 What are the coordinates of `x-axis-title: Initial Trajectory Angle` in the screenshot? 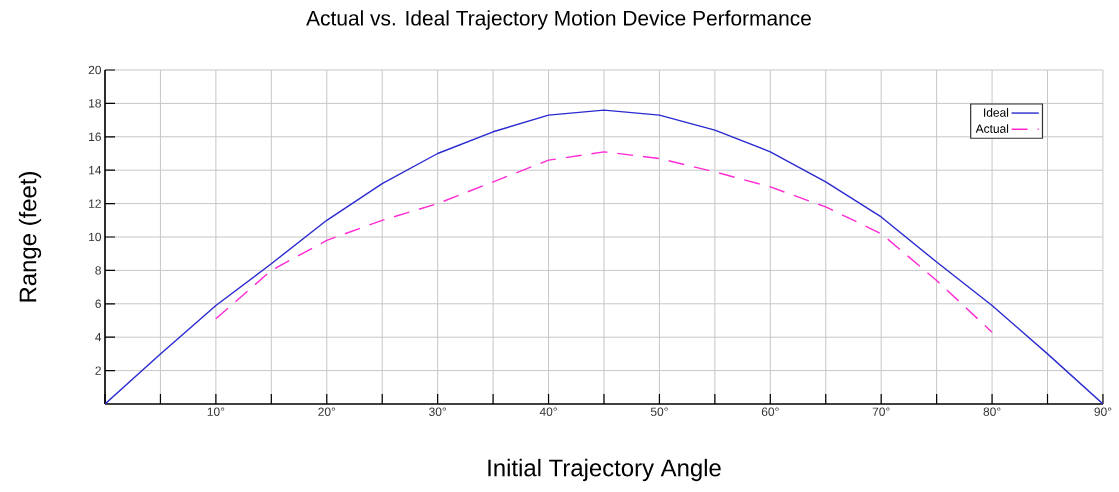 It's located at (604, 470).